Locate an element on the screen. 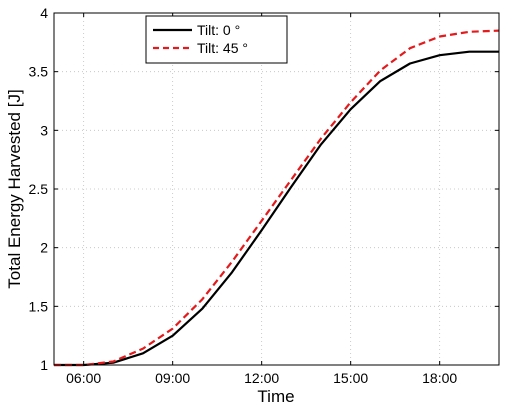 This screenshot has width=506, height=407. legend-label-tilt-45: Tilt: 45 ° is located at coordinates (222, 48).